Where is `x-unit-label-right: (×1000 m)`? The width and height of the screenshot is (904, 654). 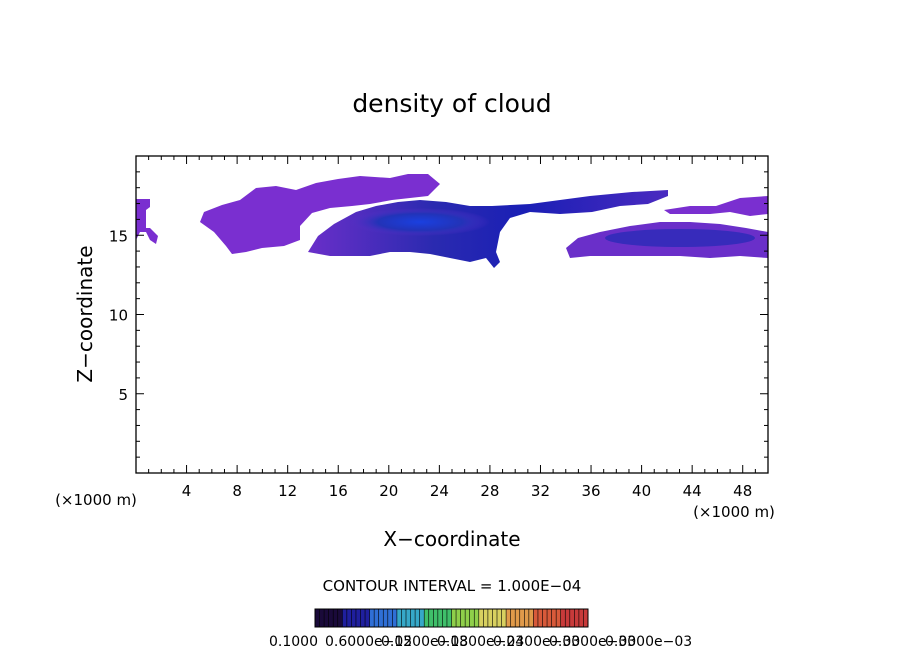 x-unit-label-right: (×1000 m) is located at coordinates (734, 512).